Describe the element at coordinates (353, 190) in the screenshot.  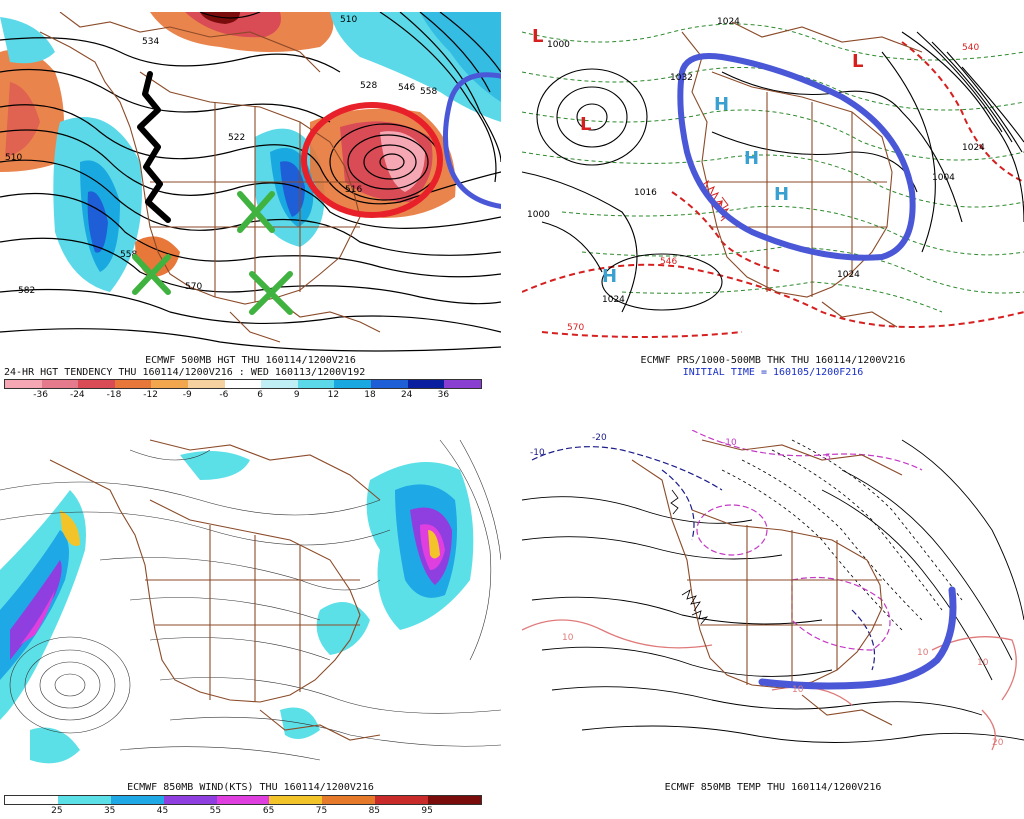
I see `contour-label: 516` at that location.